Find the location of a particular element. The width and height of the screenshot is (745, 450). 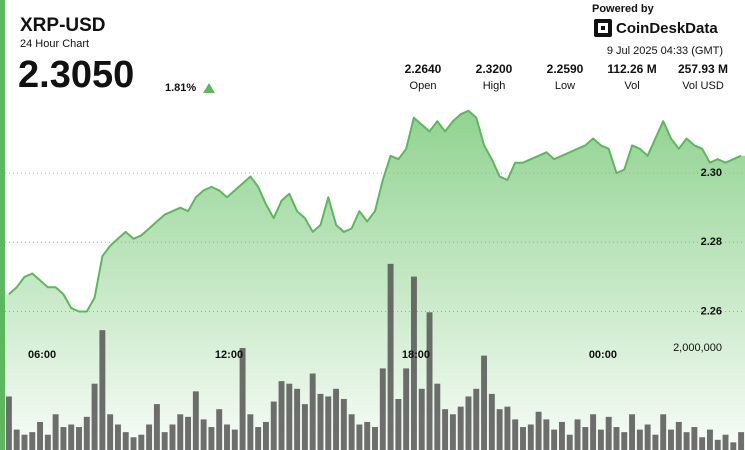

change: 1.81% is located at coordinates (180, 88).